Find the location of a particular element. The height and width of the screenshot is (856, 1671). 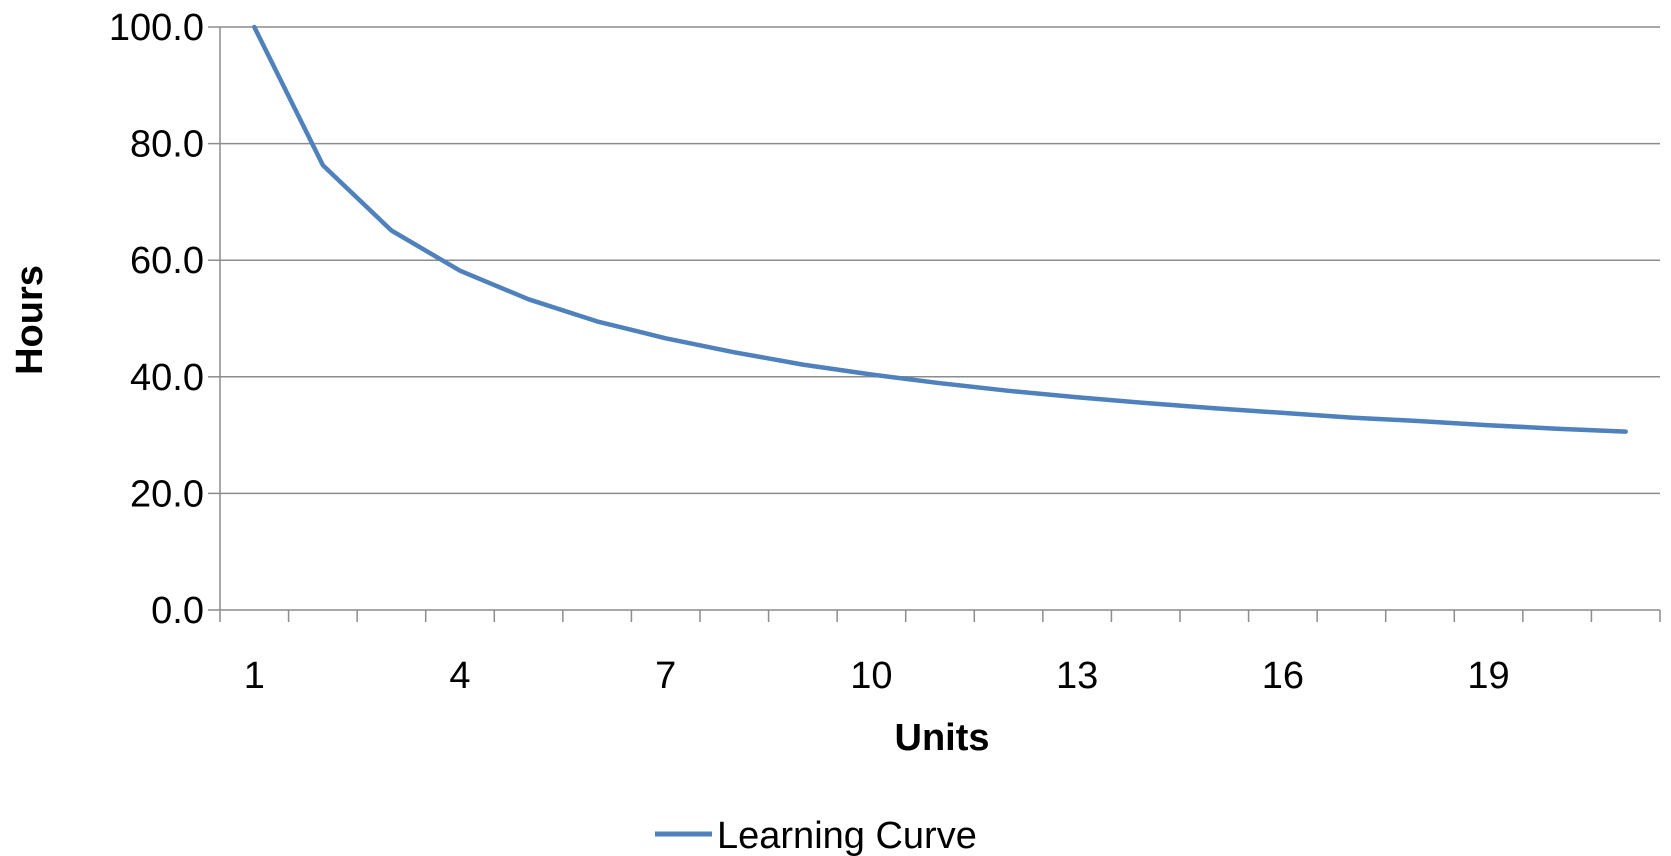

y-tick-label: 60.0 is located at coordinates (167, 261).